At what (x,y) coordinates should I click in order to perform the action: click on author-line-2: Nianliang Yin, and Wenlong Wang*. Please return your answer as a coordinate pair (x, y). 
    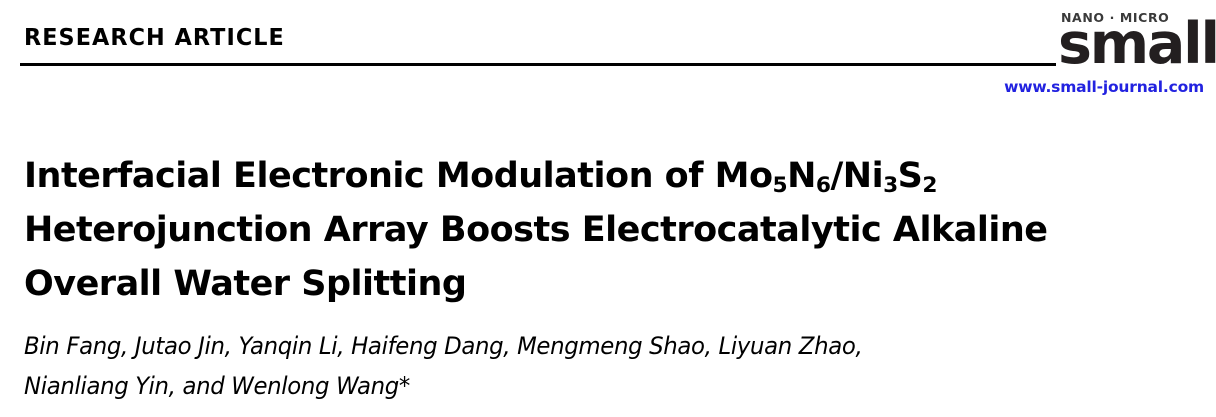
    Looking at the image, I should click on (217, 386).